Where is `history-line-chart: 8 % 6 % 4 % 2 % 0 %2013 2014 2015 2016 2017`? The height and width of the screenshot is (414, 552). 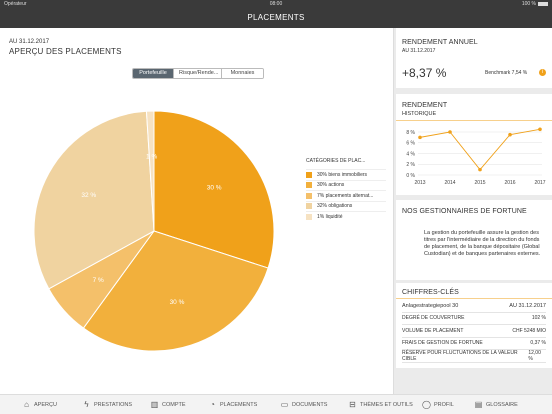 history-line-chart: 8 % 6 % 4 % 2 % 0 %2013 2014 2015 2016 2017 is located at coordinates (476, 156).